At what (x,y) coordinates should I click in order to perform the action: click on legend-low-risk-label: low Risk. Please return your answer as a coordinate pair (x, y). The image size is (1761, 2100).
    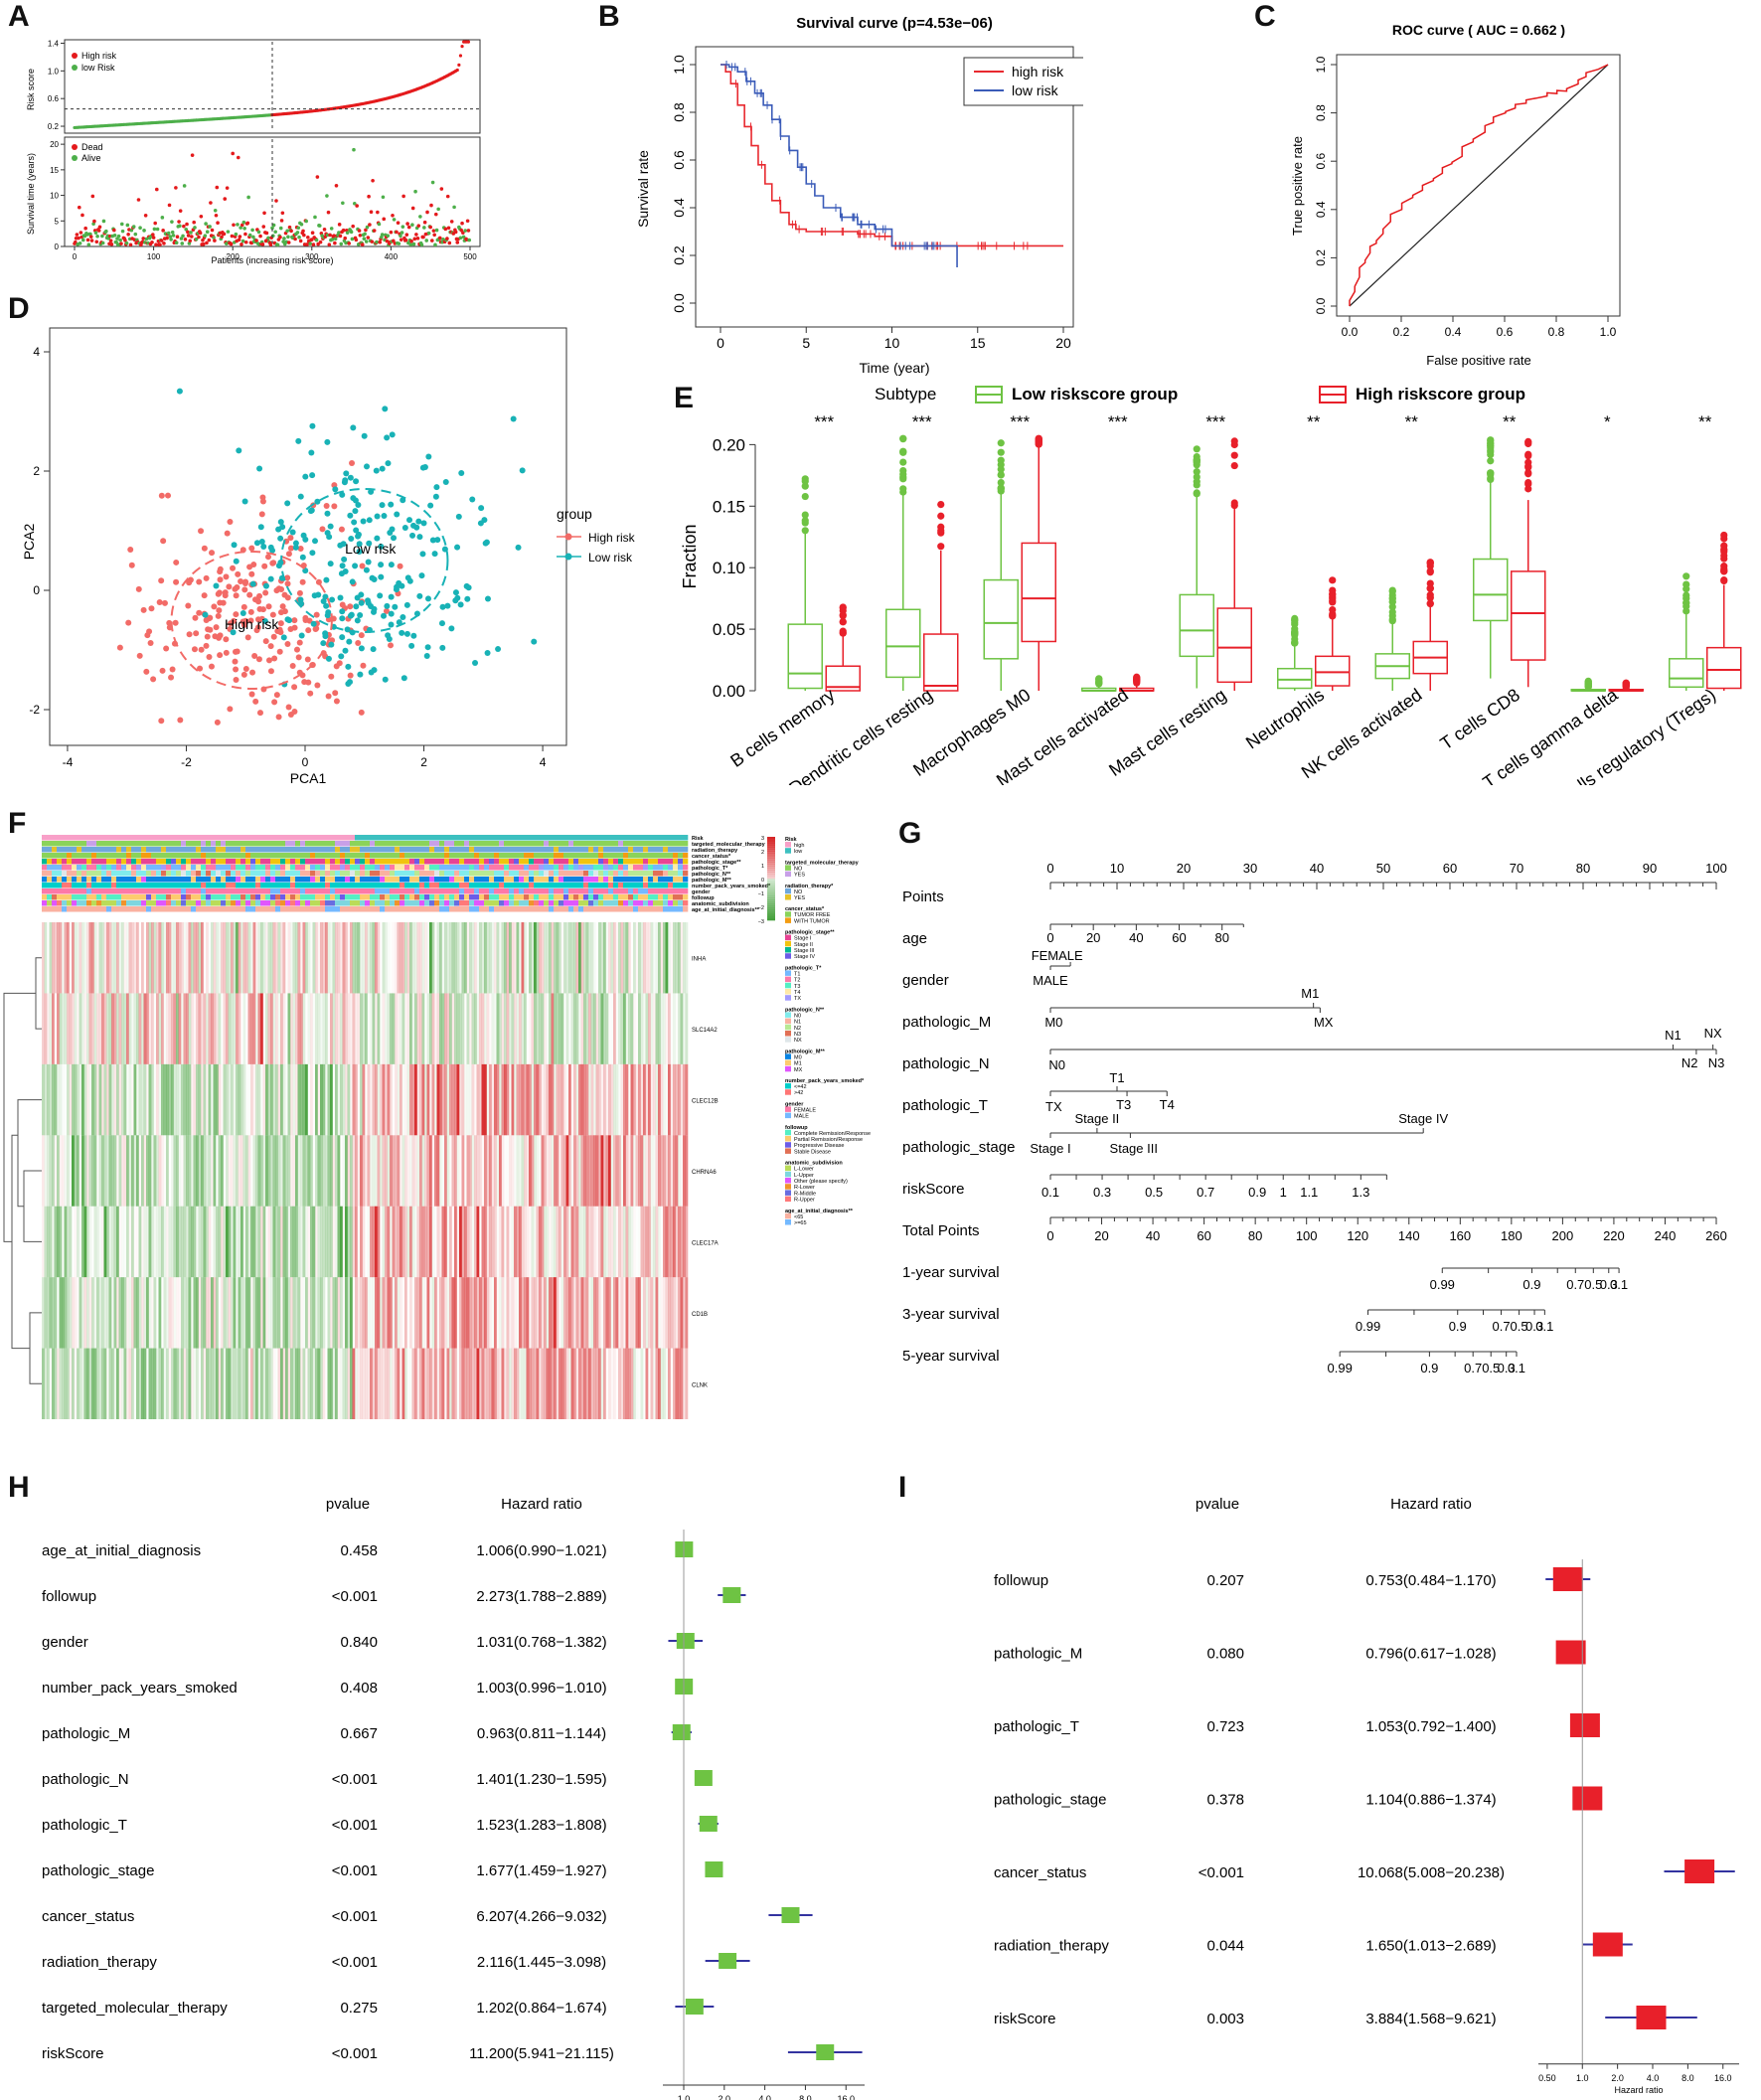
    Looking at the image, I should click on (98, 68).